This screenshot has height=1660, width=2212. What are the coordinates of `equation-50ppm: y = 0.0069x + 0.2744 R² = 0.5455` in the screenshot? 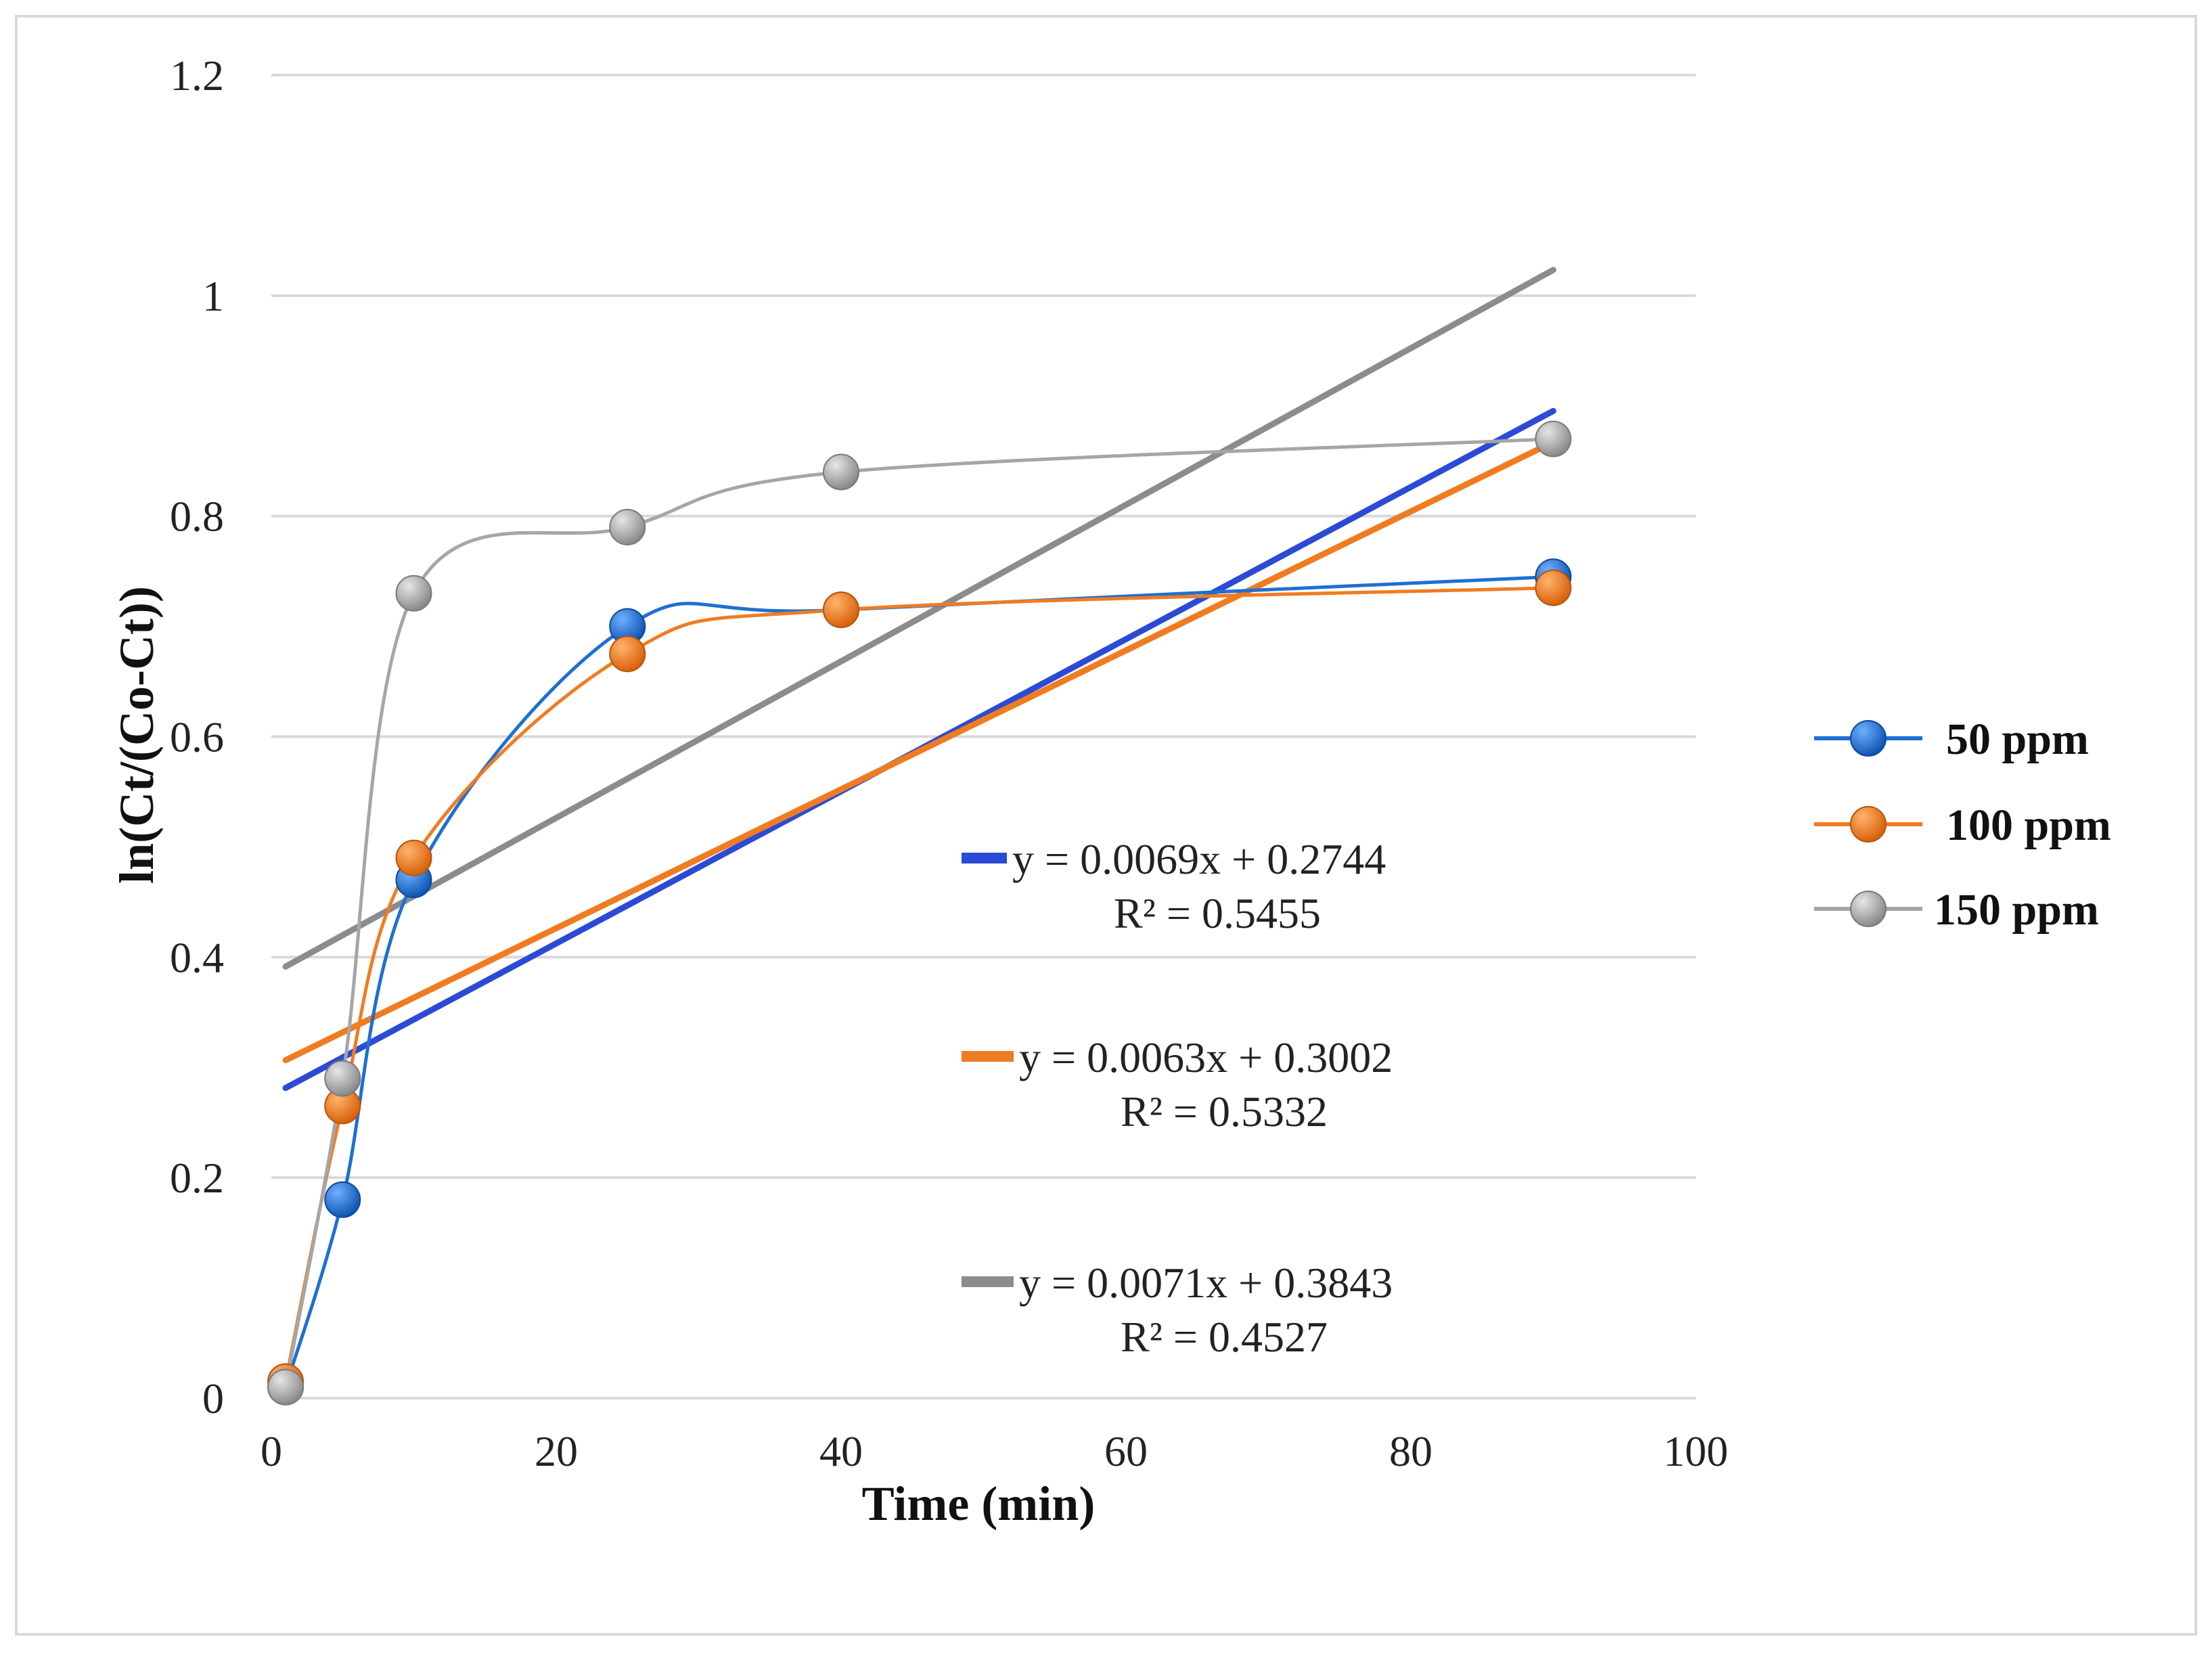 It's located at (1174, 886).